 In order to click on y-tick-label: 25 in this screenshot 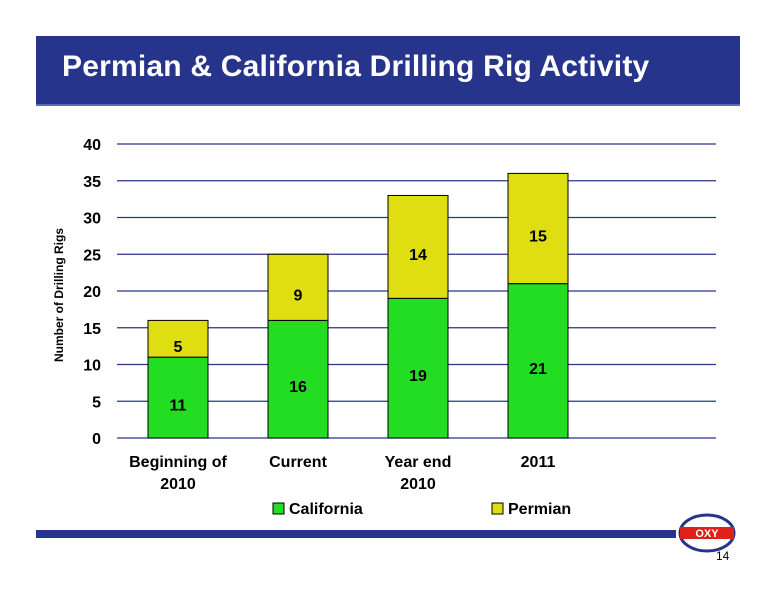, I will do `click(92, 255)`.